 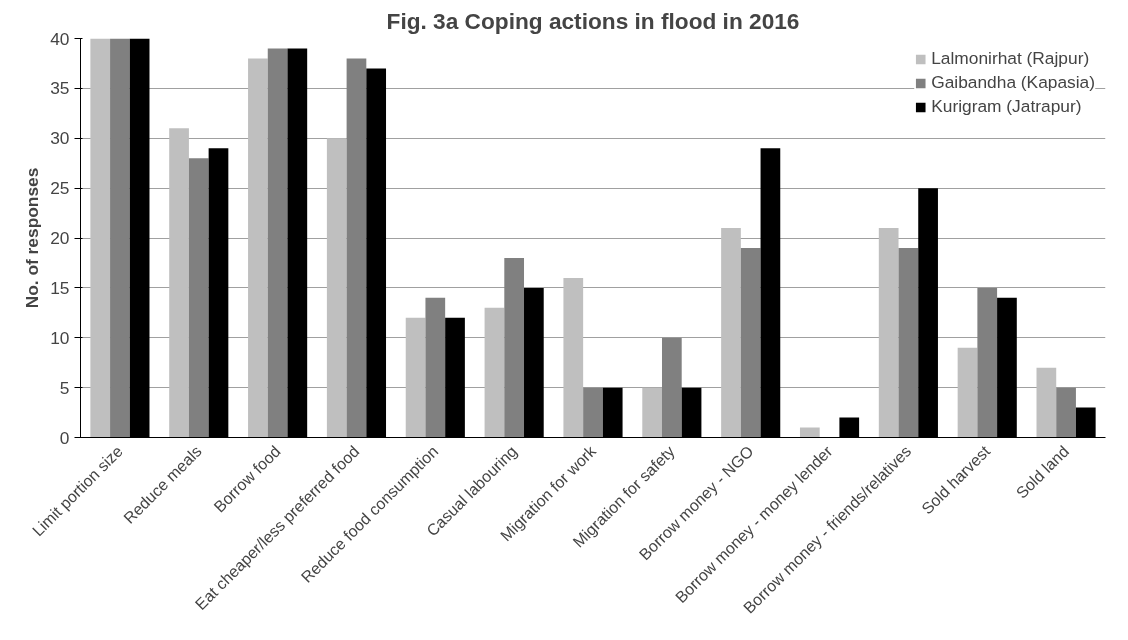 What do you see at coordinates (593, 20) in the screenshot?
I see `chart-title: Fig. 3a Coping actions in flood in 2016` at bounding box center [593, 20].